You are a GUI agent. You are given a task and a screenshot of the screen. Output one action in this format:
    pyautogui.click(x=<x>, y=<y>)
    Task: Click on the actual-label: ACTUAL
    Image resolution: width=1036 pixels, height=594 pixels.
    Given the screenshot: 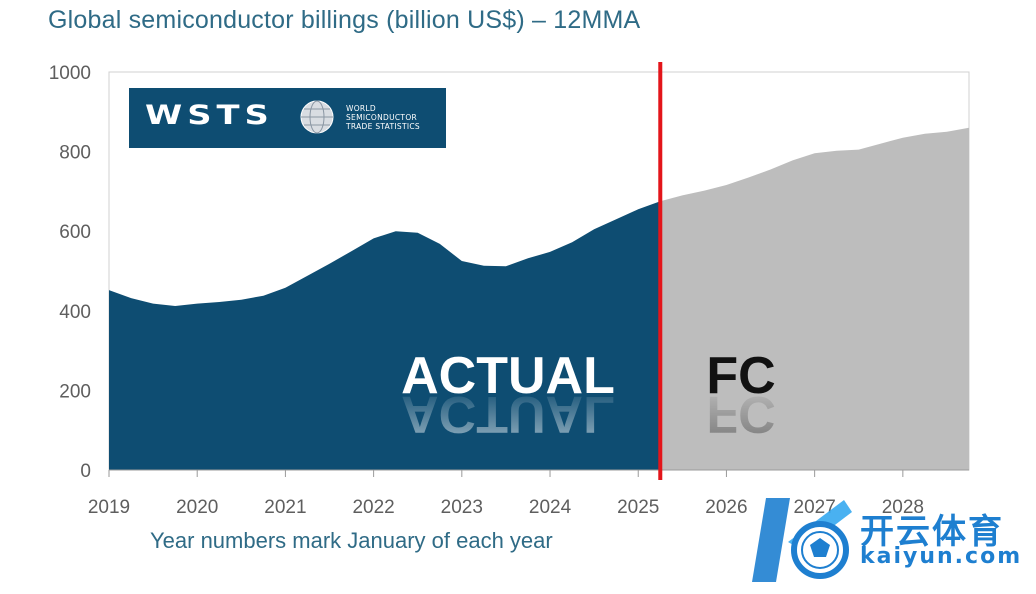 What is the action you would take?
    pyautogui.click(x=508, y=376)
    